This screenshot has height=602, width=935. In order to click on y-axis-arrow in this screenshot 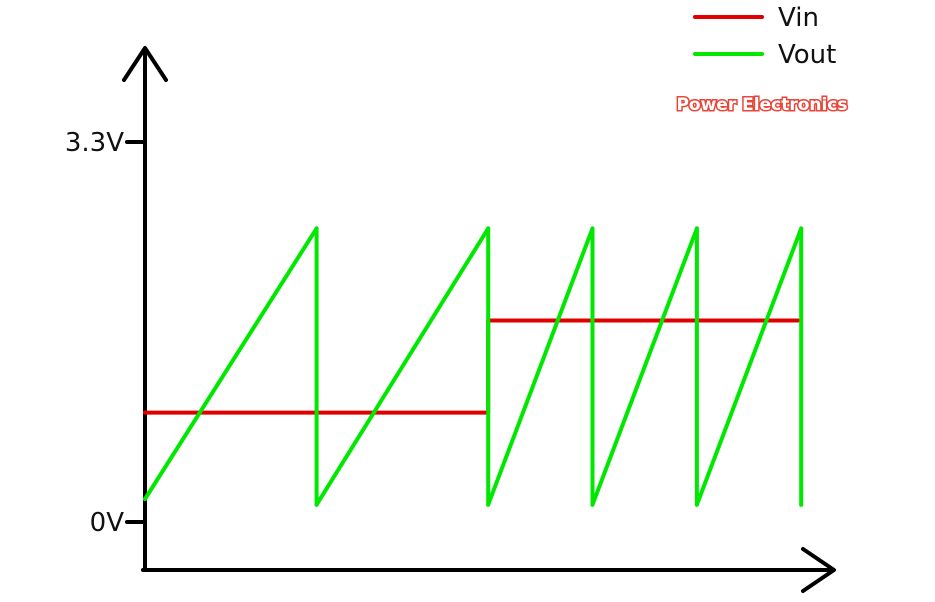, I will do `click(145, 64)`.